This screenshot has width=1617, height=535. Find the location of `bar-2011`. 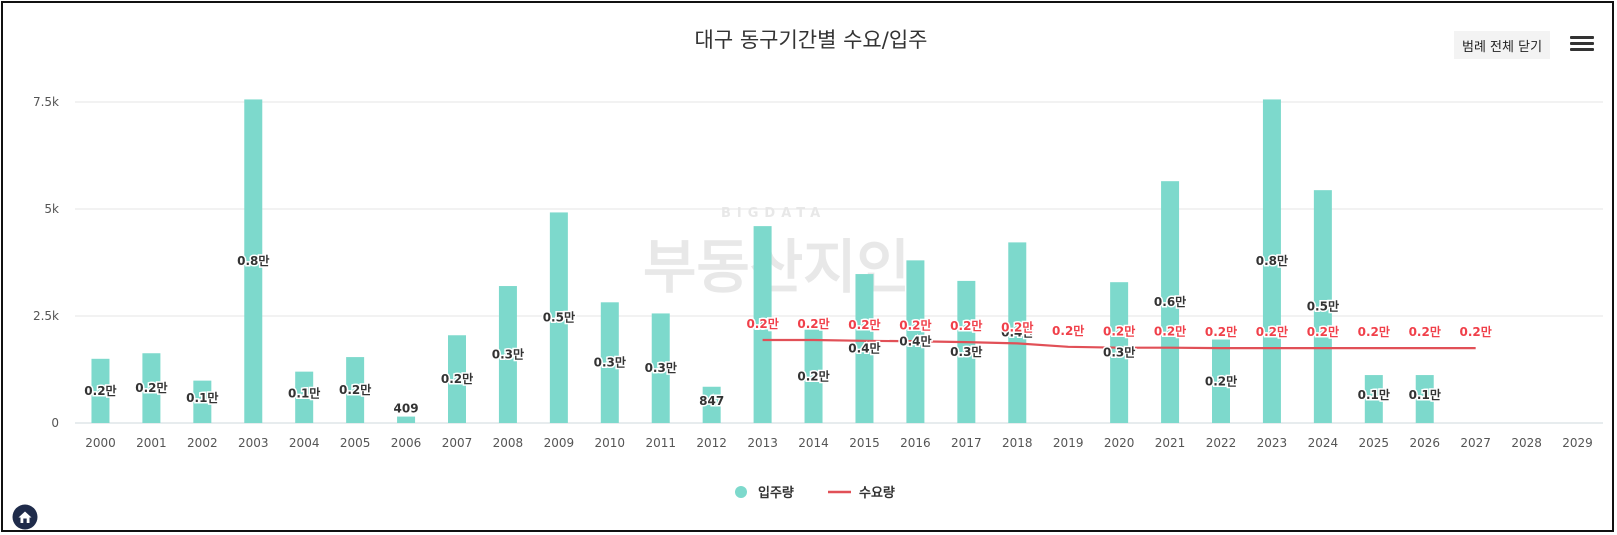

bar-2011 is located at coordinates (660, 368).